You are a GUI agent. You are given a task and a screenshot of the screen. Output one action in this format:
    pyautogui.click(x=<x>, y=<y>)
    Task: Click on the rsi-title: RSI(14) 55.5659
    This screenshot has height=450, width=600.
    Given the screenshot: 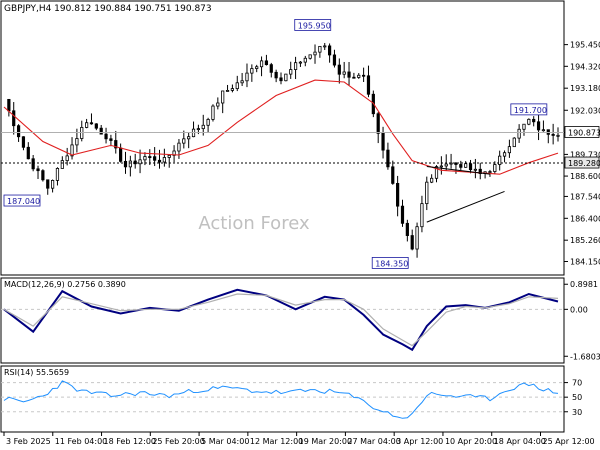 What is the action you would take?
    pyautogui.click(x=36, y=372)
    